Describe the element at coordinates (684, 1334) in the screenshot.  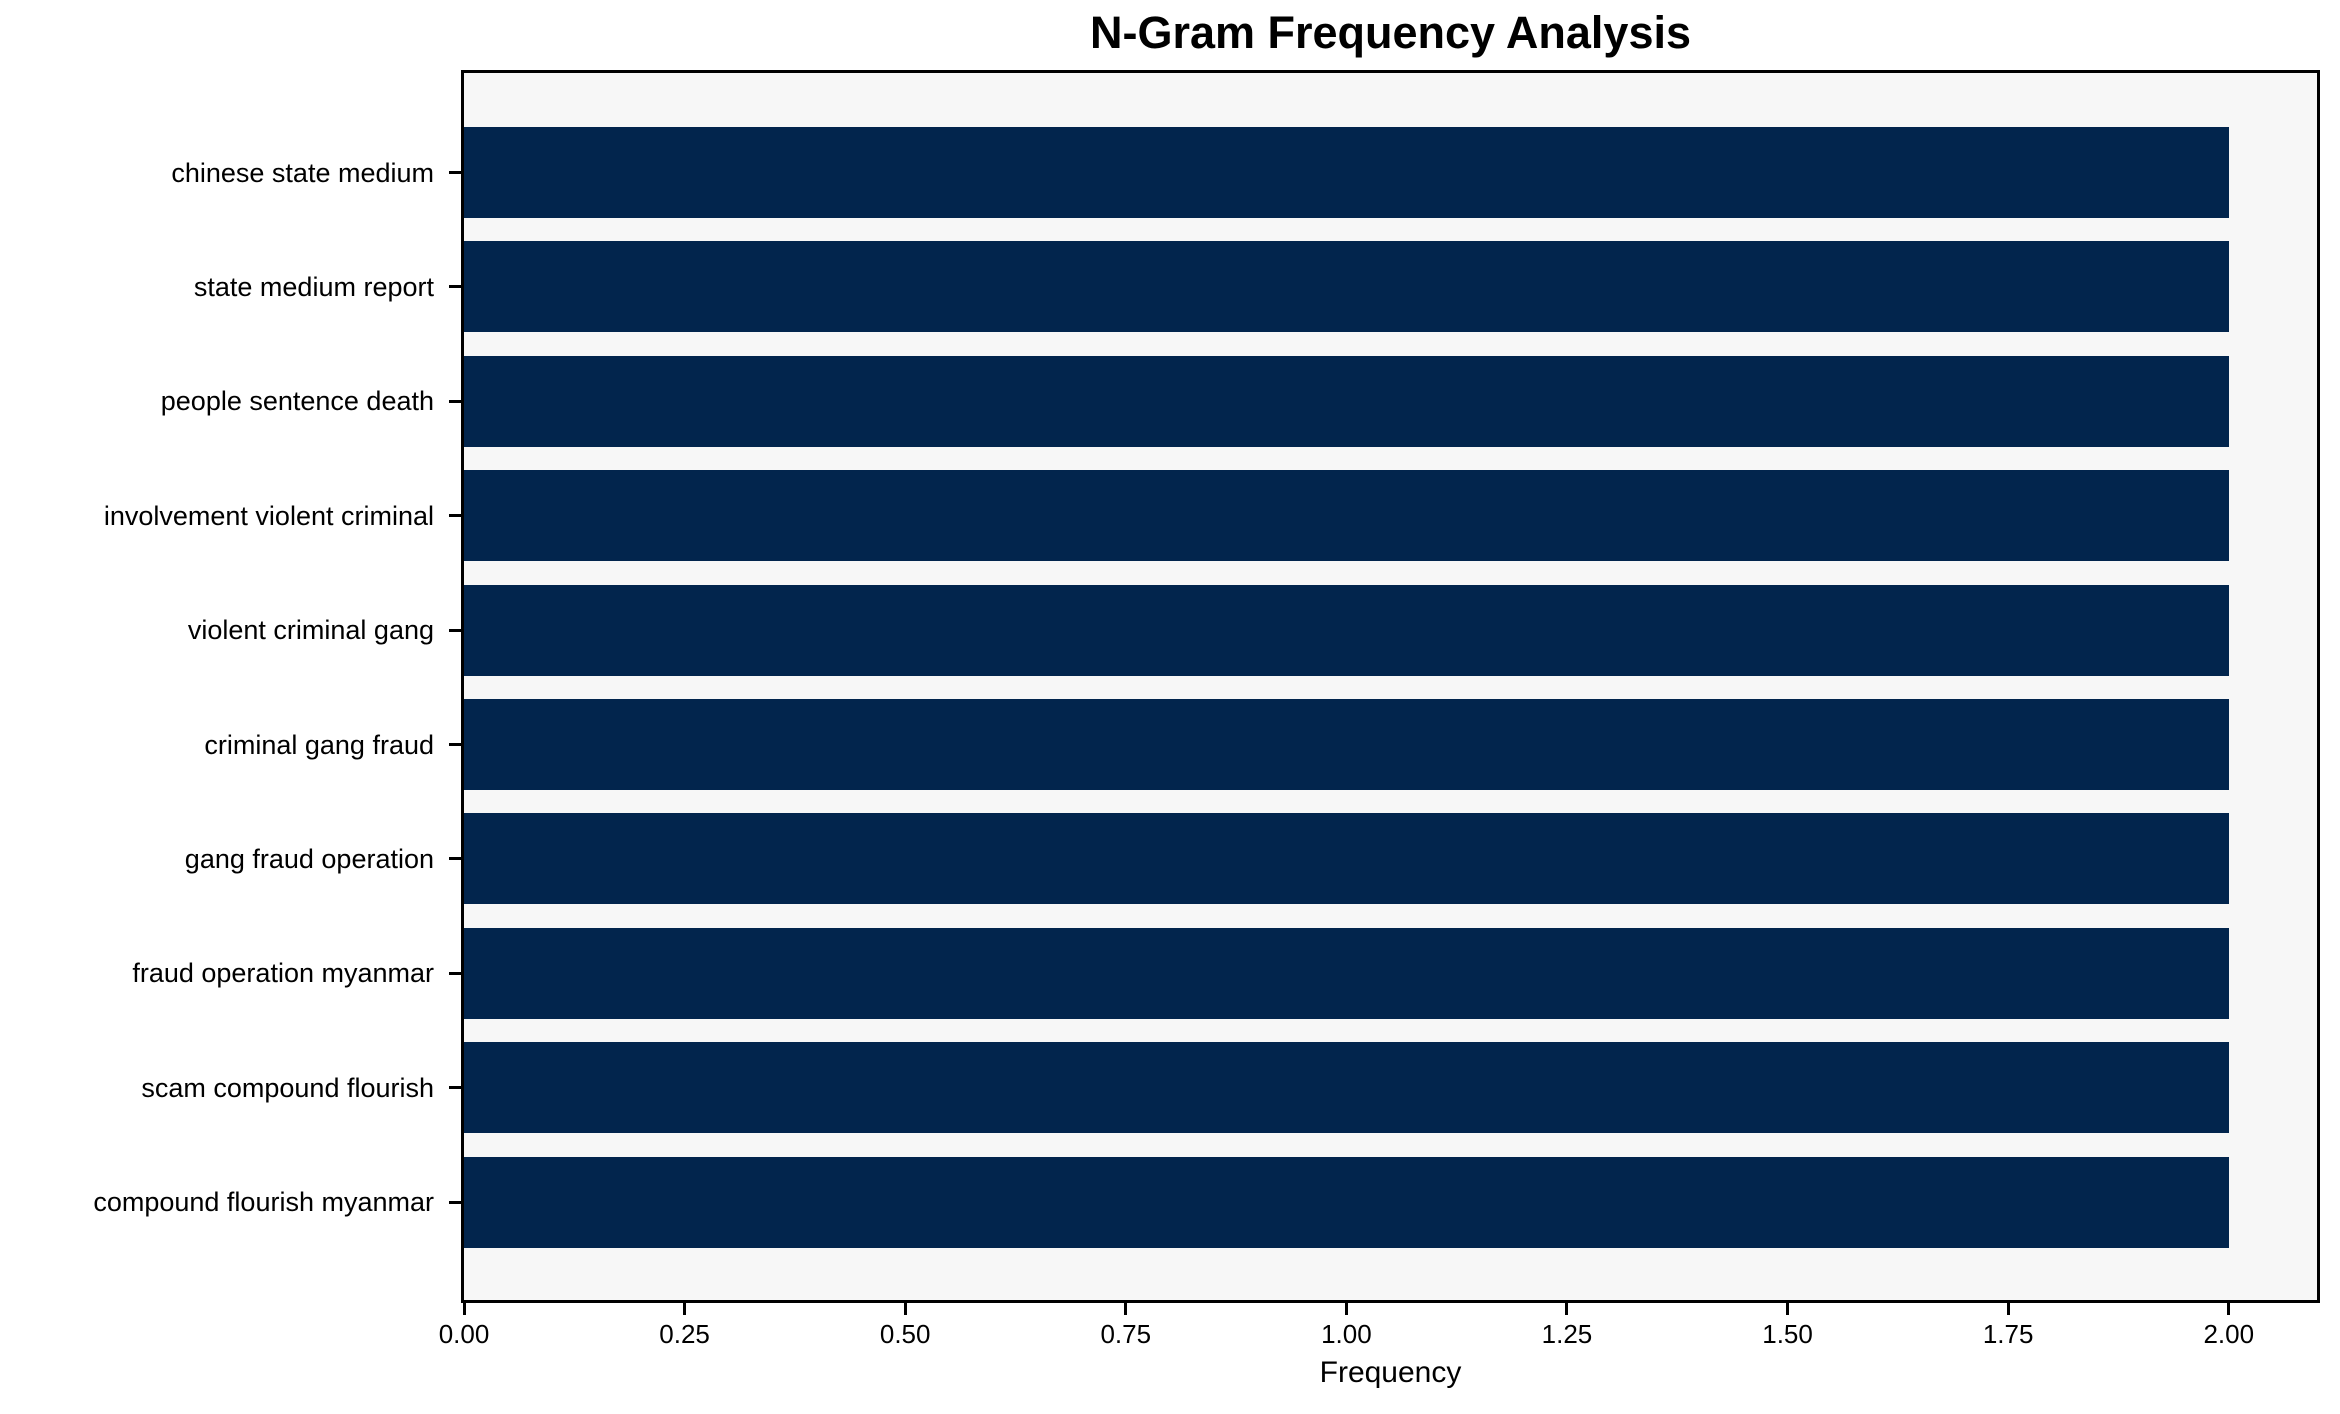
I see `x-tick-label: 0.25` at that location.